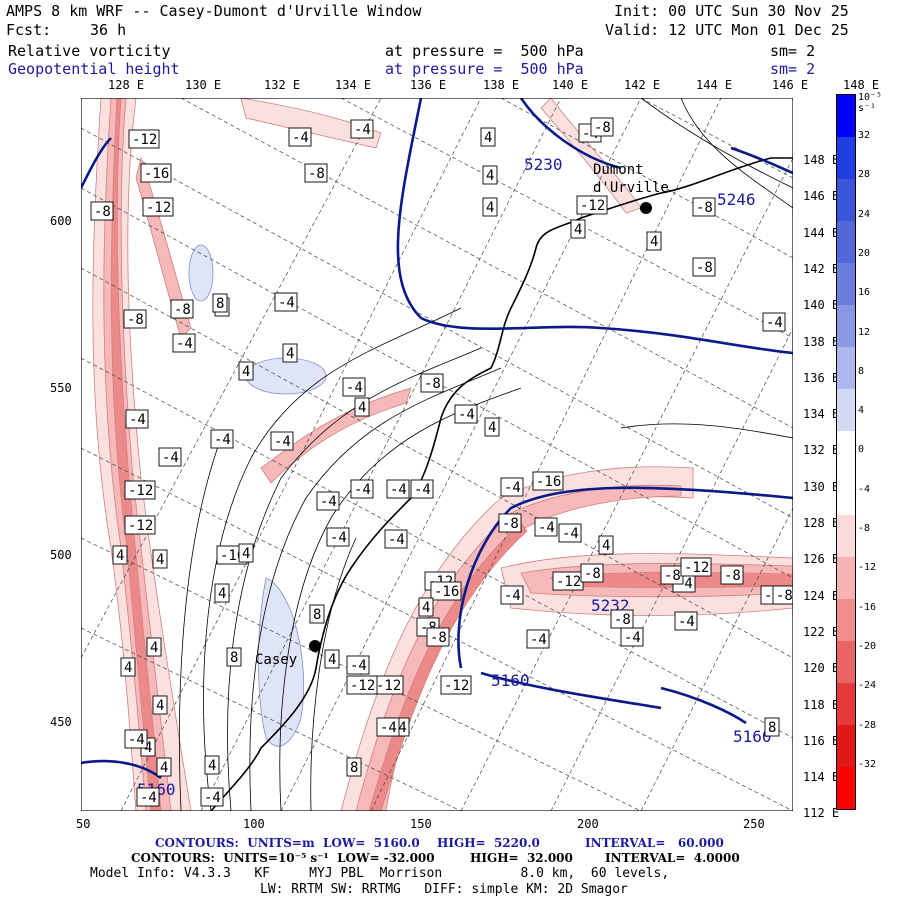  Describe the element at coordinates (864, 135) in the screenshot. I see `colorbar-label: 32` at that location.